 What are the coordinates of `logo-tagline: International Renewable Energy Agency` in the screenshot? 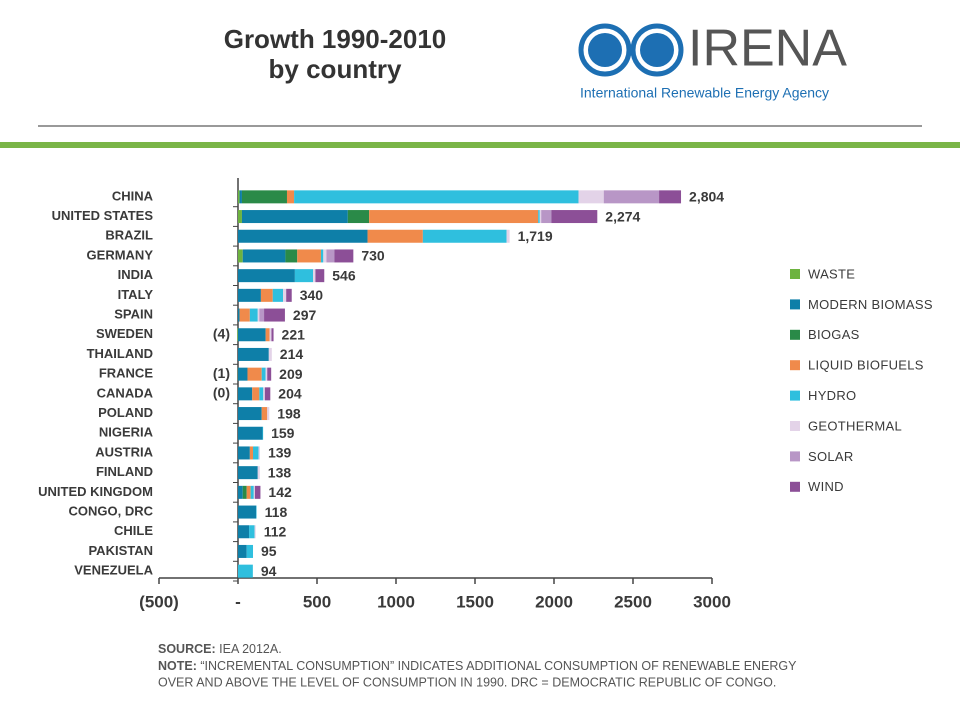 It's located at (704, 93).